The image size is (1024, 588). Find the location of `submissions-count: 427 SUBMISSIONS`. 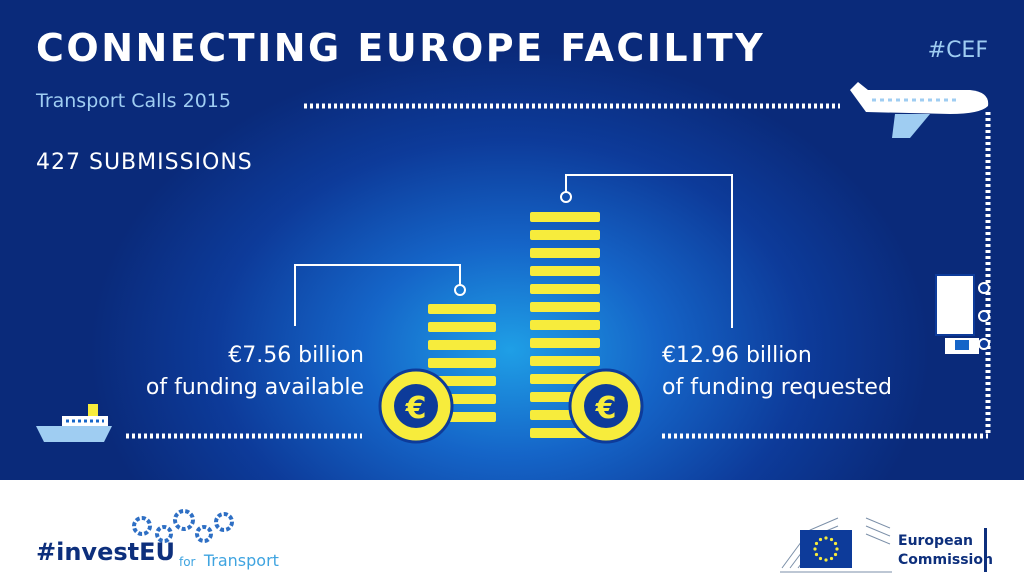

submissions-count: 427 SUBMISSIONS is located at coordinates (144, 162).